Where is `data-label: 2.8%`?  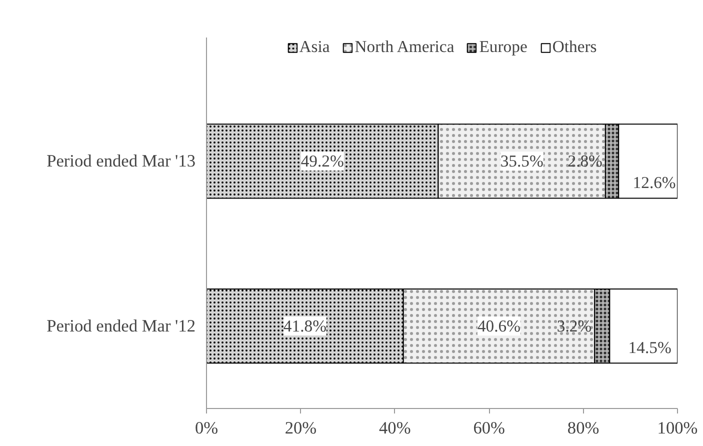
data-label: 2.8% is located at coordinates (585, 161).